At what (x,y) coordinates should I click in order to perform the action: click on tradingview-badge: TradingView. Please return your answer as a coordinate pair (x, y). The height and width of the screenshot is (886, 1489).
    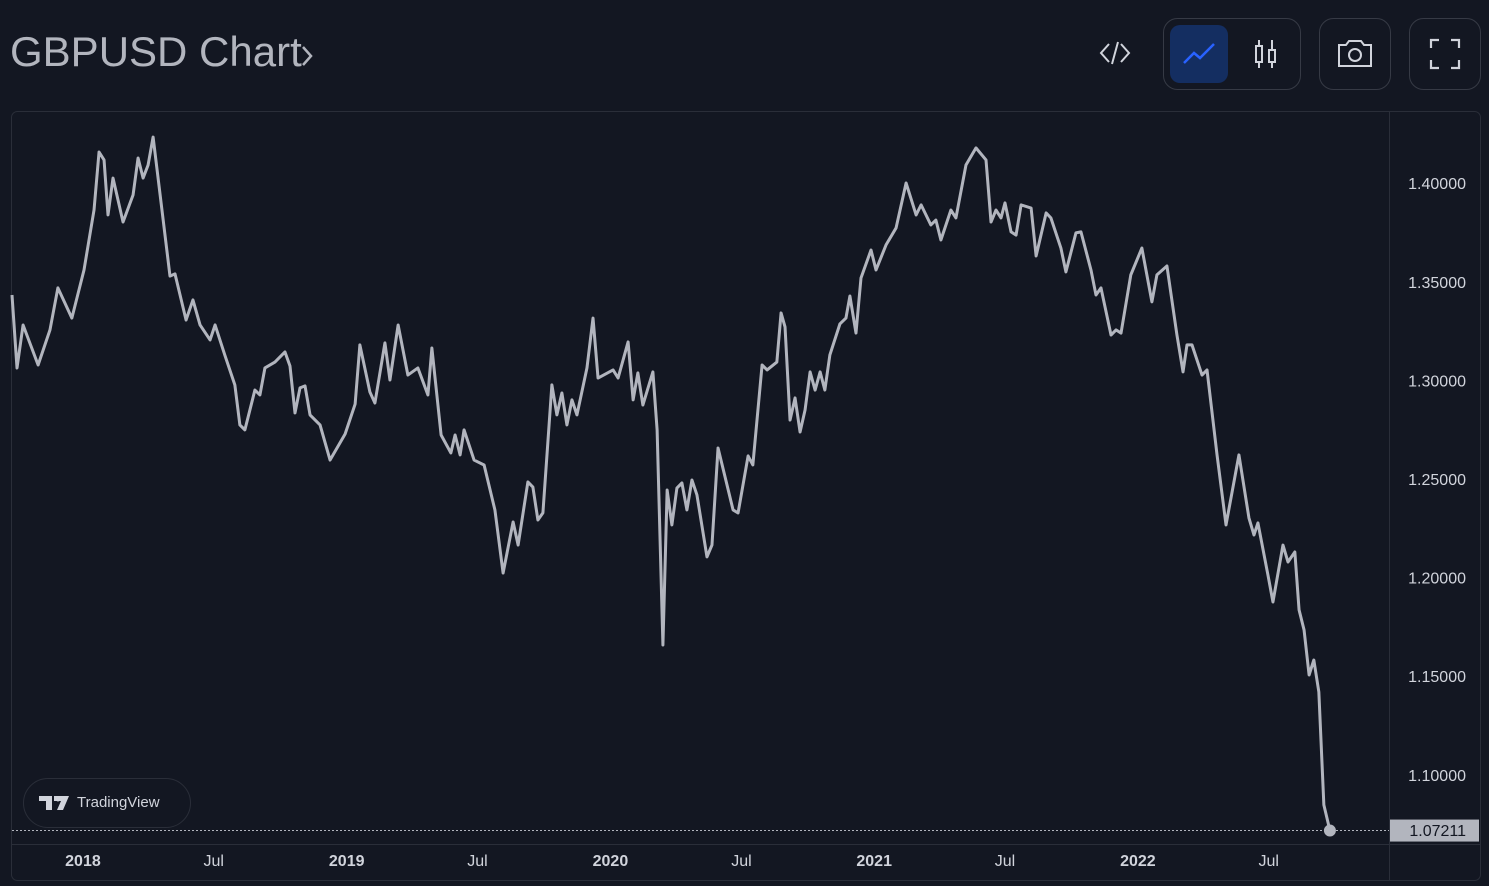
    Looking at the image, I should click on (107, 803).